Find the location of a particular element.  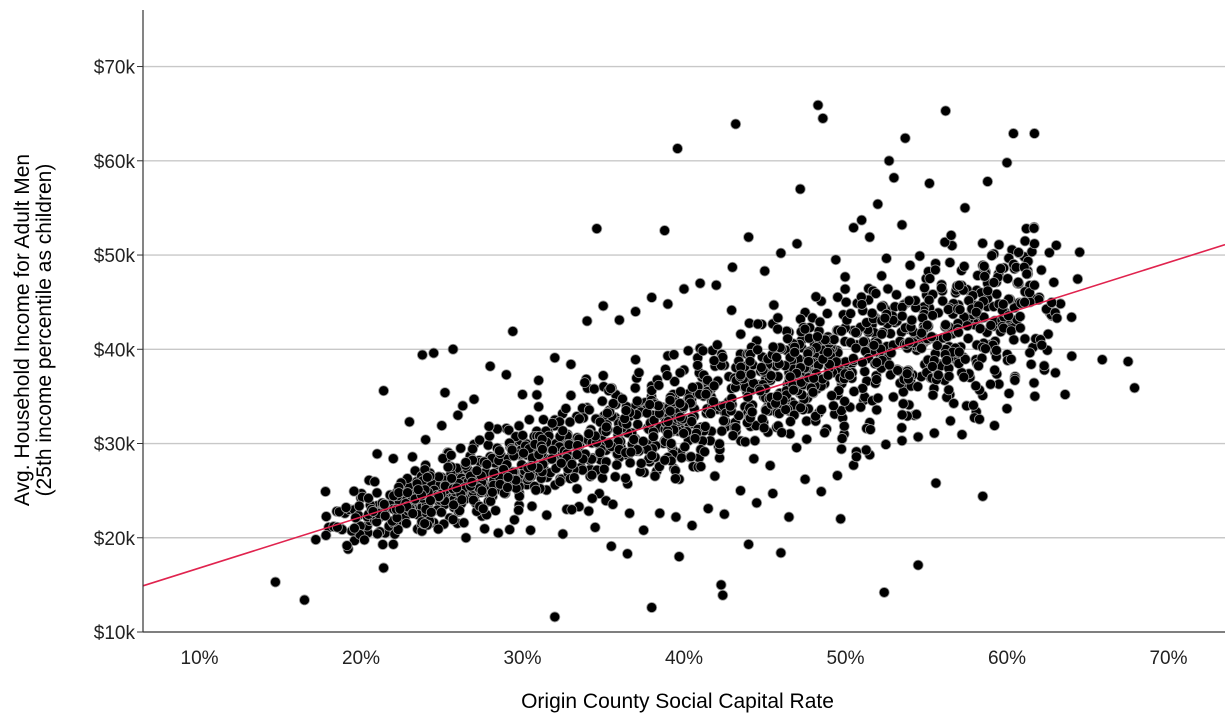

x-tick-label: 50% is located at coordinates (845, 658).